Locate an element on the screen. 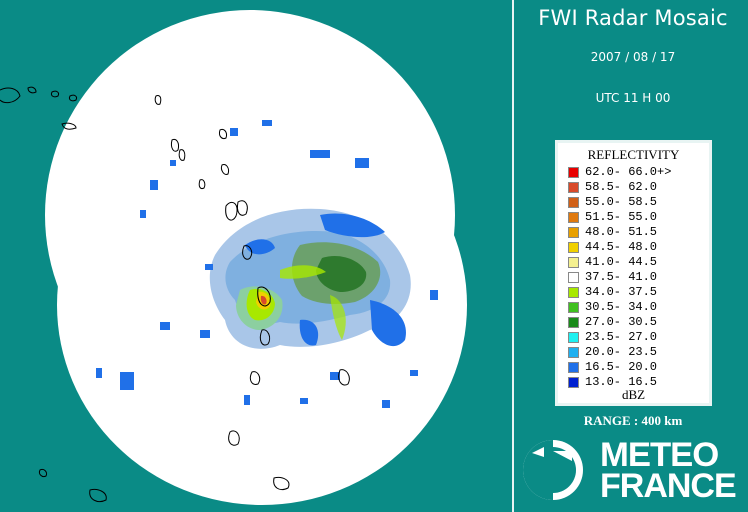 The image size is (748, 512). logo-emblem-icon is located at coordinates (555, 470).